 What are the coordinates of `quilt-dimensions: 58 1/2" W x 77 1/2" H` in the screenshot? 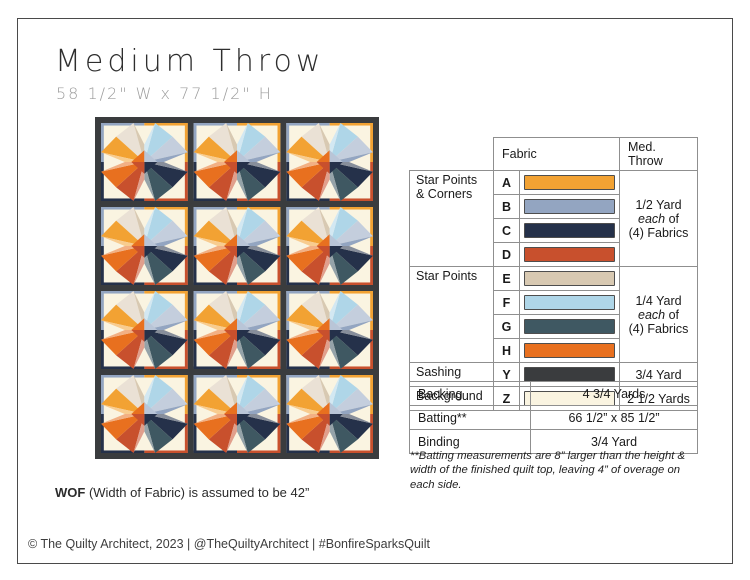 It's located at (164, 93).